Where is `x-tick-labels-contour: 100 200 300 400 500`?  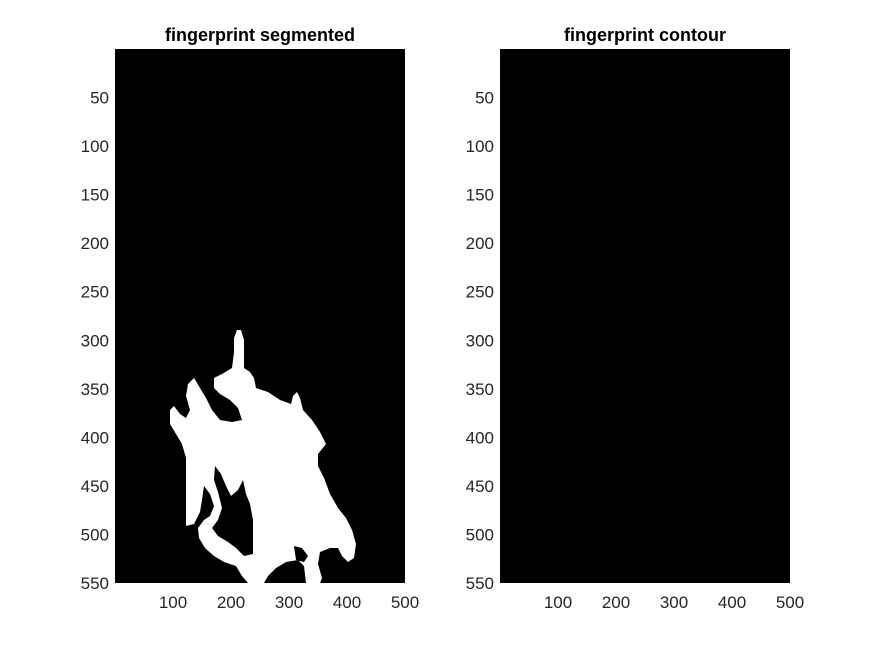
x-tick-labels-contour: 100 200 300 400 500 is located at coordinates (674, 602).